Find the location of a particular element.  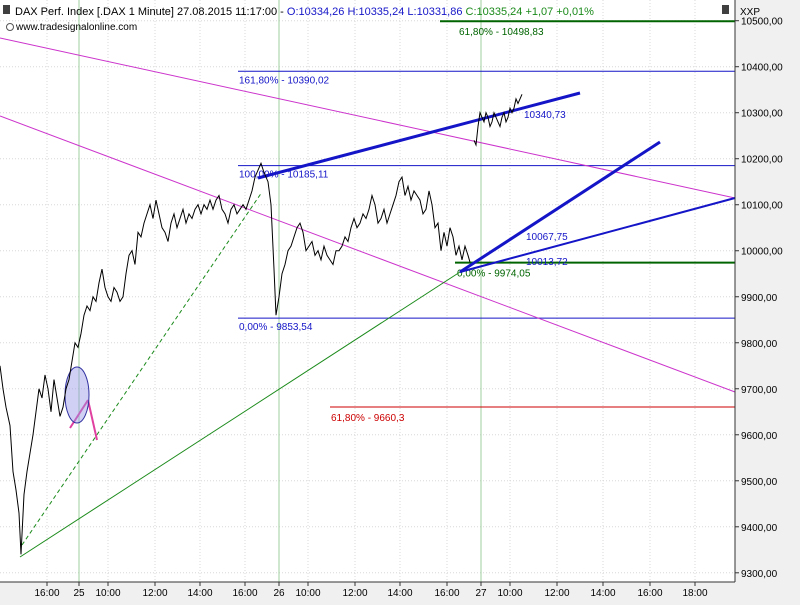

y-tick-label: 9500,00 is located at coordinates (759, 482).